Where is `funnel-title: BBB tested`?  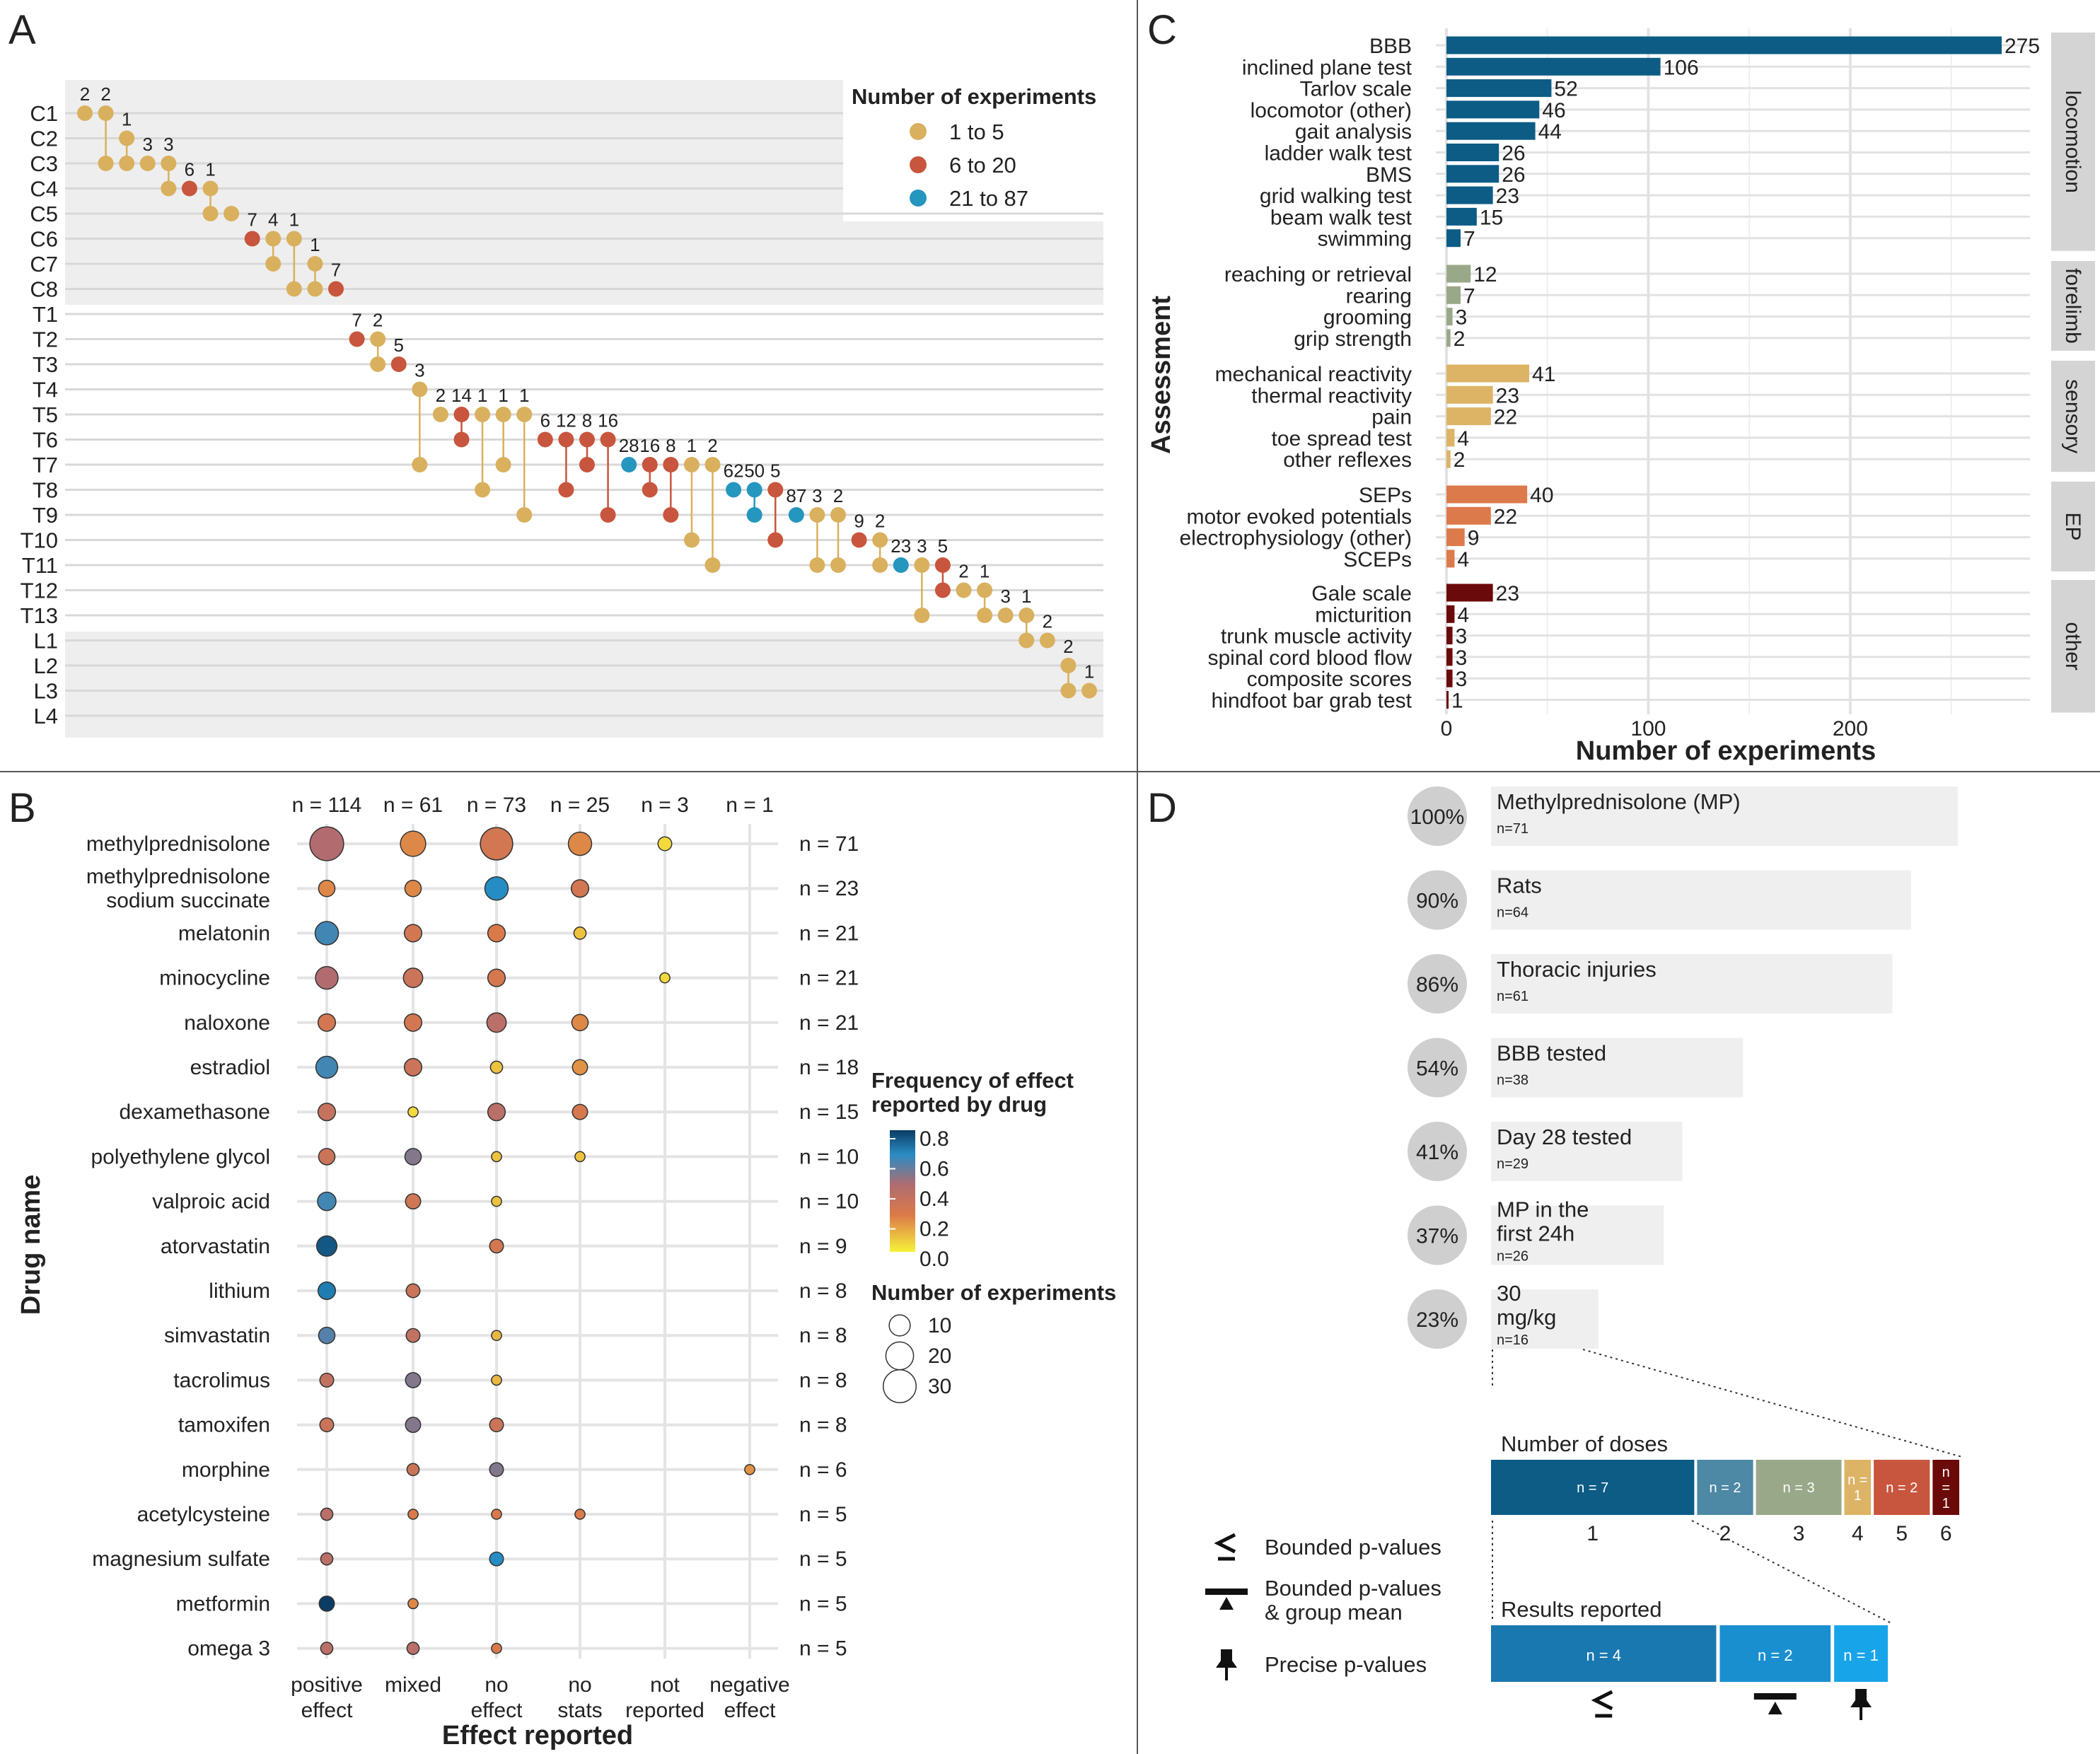
funnel-title: BBB tested is located at coordinates (1551, 1053).